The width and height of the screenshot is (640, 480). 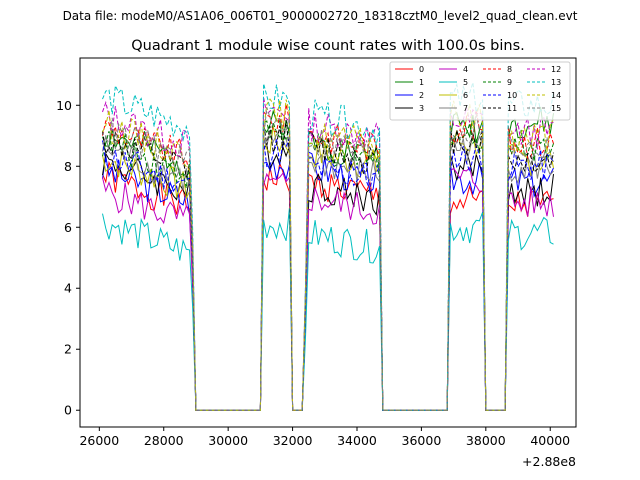 I want to click on x-tick-label: 28000, so click(x=164, y=440).